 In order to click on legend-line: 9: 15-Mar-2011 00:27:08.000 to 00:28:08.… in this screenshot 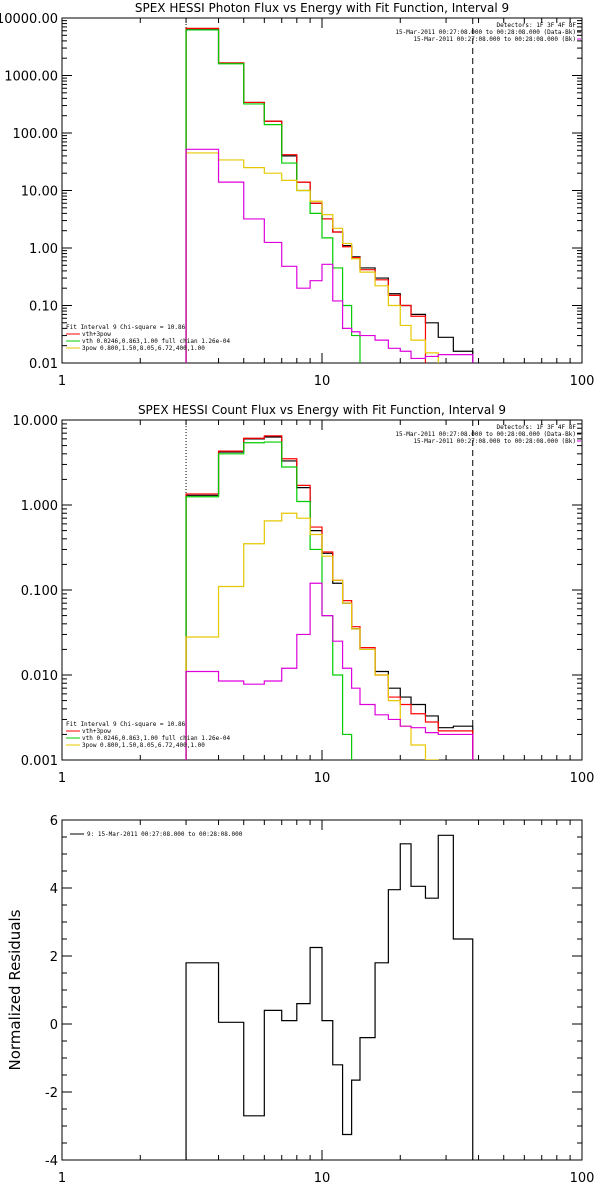, I will do `click(165, 834)`.